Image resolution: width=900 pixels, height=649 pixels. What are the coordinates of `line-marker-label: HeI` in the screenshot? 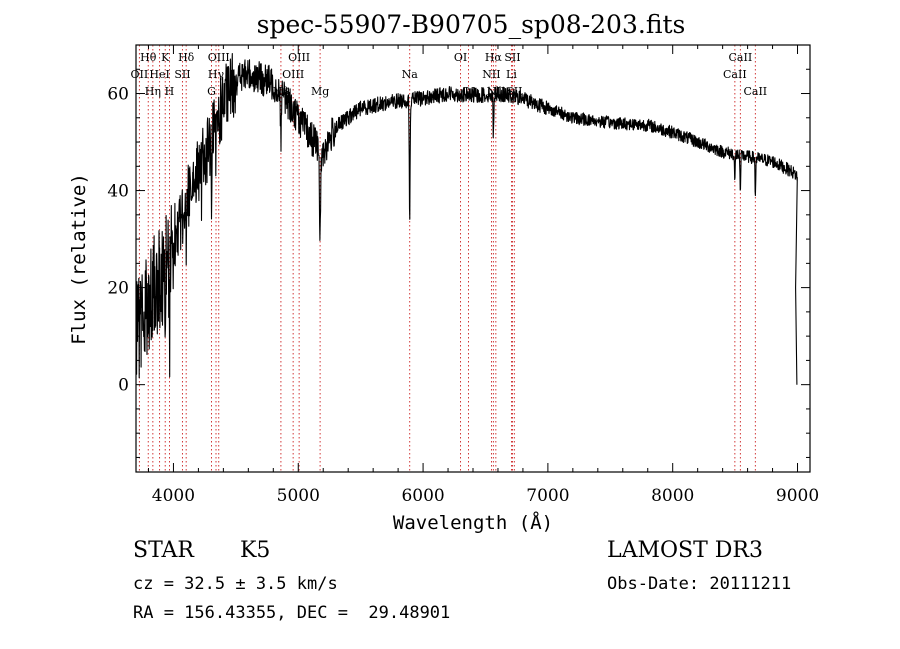 It's located at (159, 74).